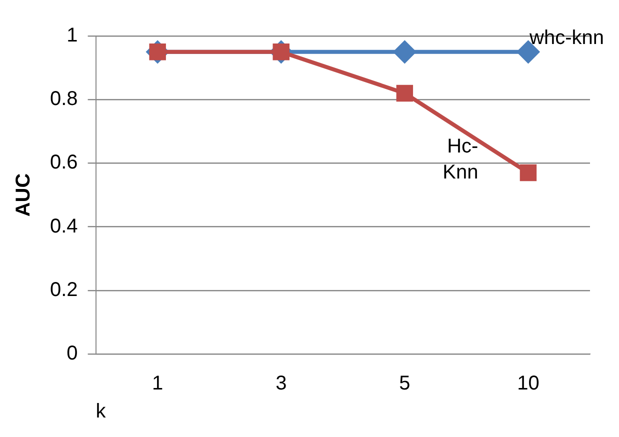 The height and width of the screenshot is (437, 619). What do you see at coordinates (64, 289) in the screenshot?
I see `y-tick-label: 0.2` at bounding box center [64, 289].